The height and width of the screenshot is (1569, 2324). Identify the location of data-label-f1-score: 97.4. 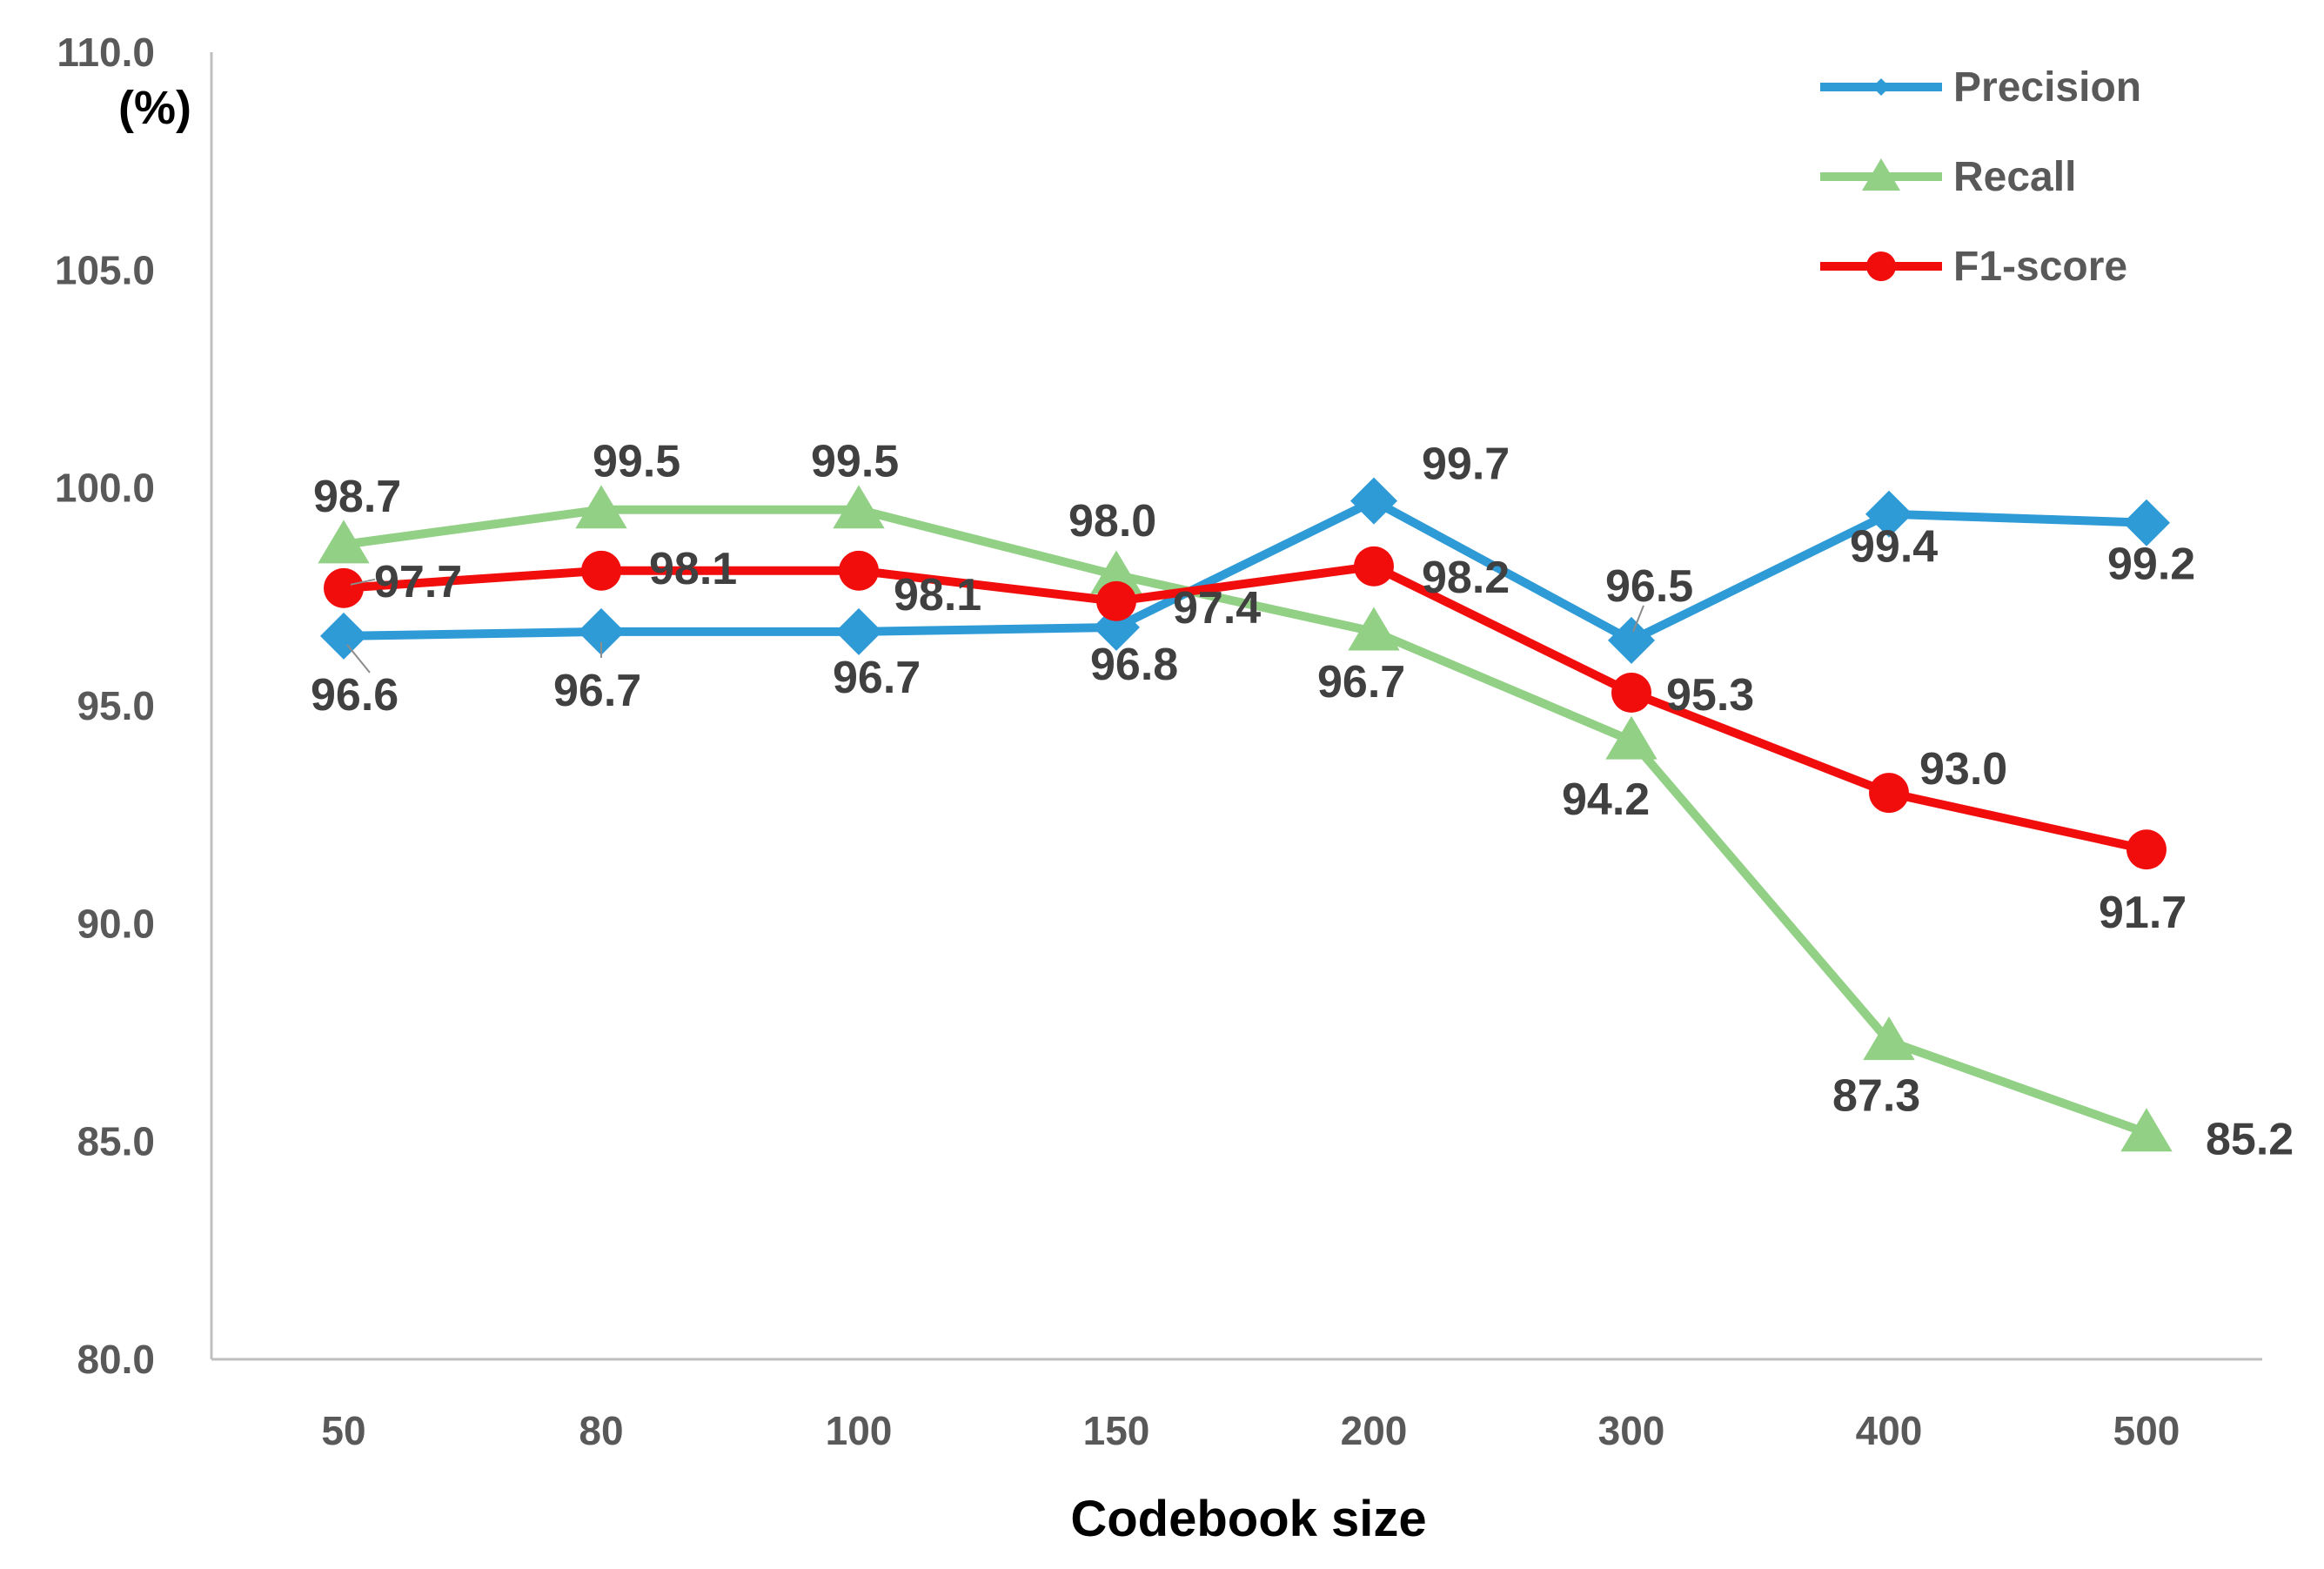
(1217, 608).